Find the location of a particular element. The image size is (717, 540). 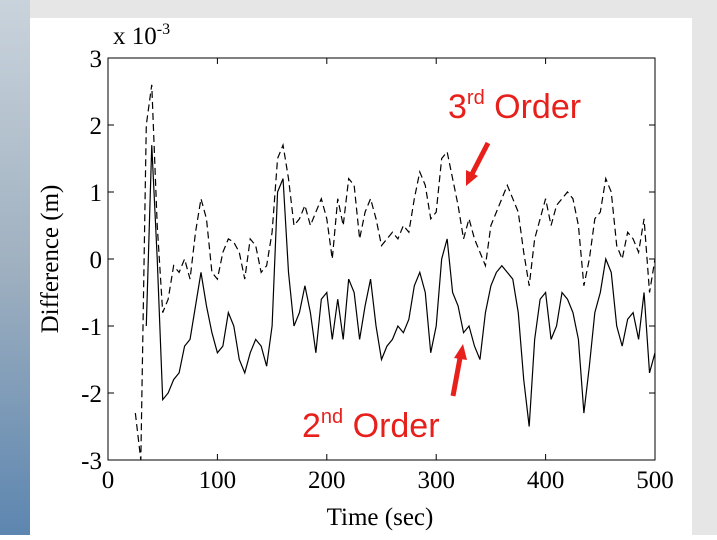

x-tick-label: 100 is located at coordinates (218, 480).